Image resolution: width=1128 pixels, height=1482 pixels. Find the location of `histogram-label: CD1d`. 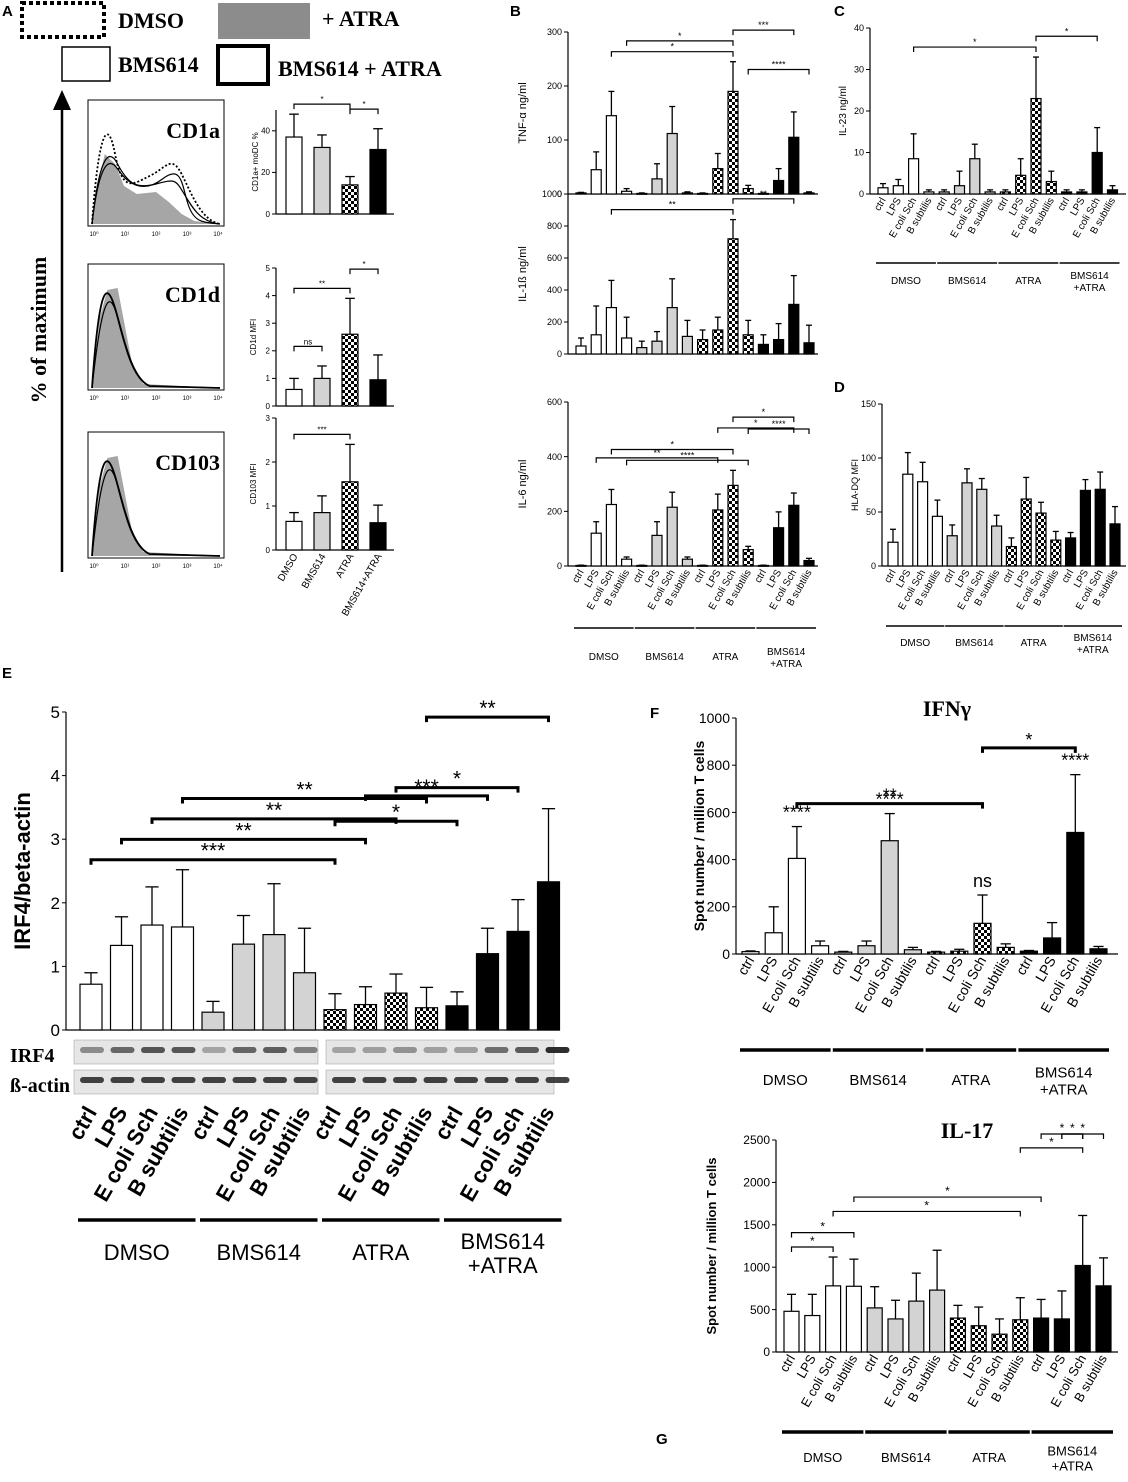

histogram-label: CD1d is located at coordinates (192, 294).